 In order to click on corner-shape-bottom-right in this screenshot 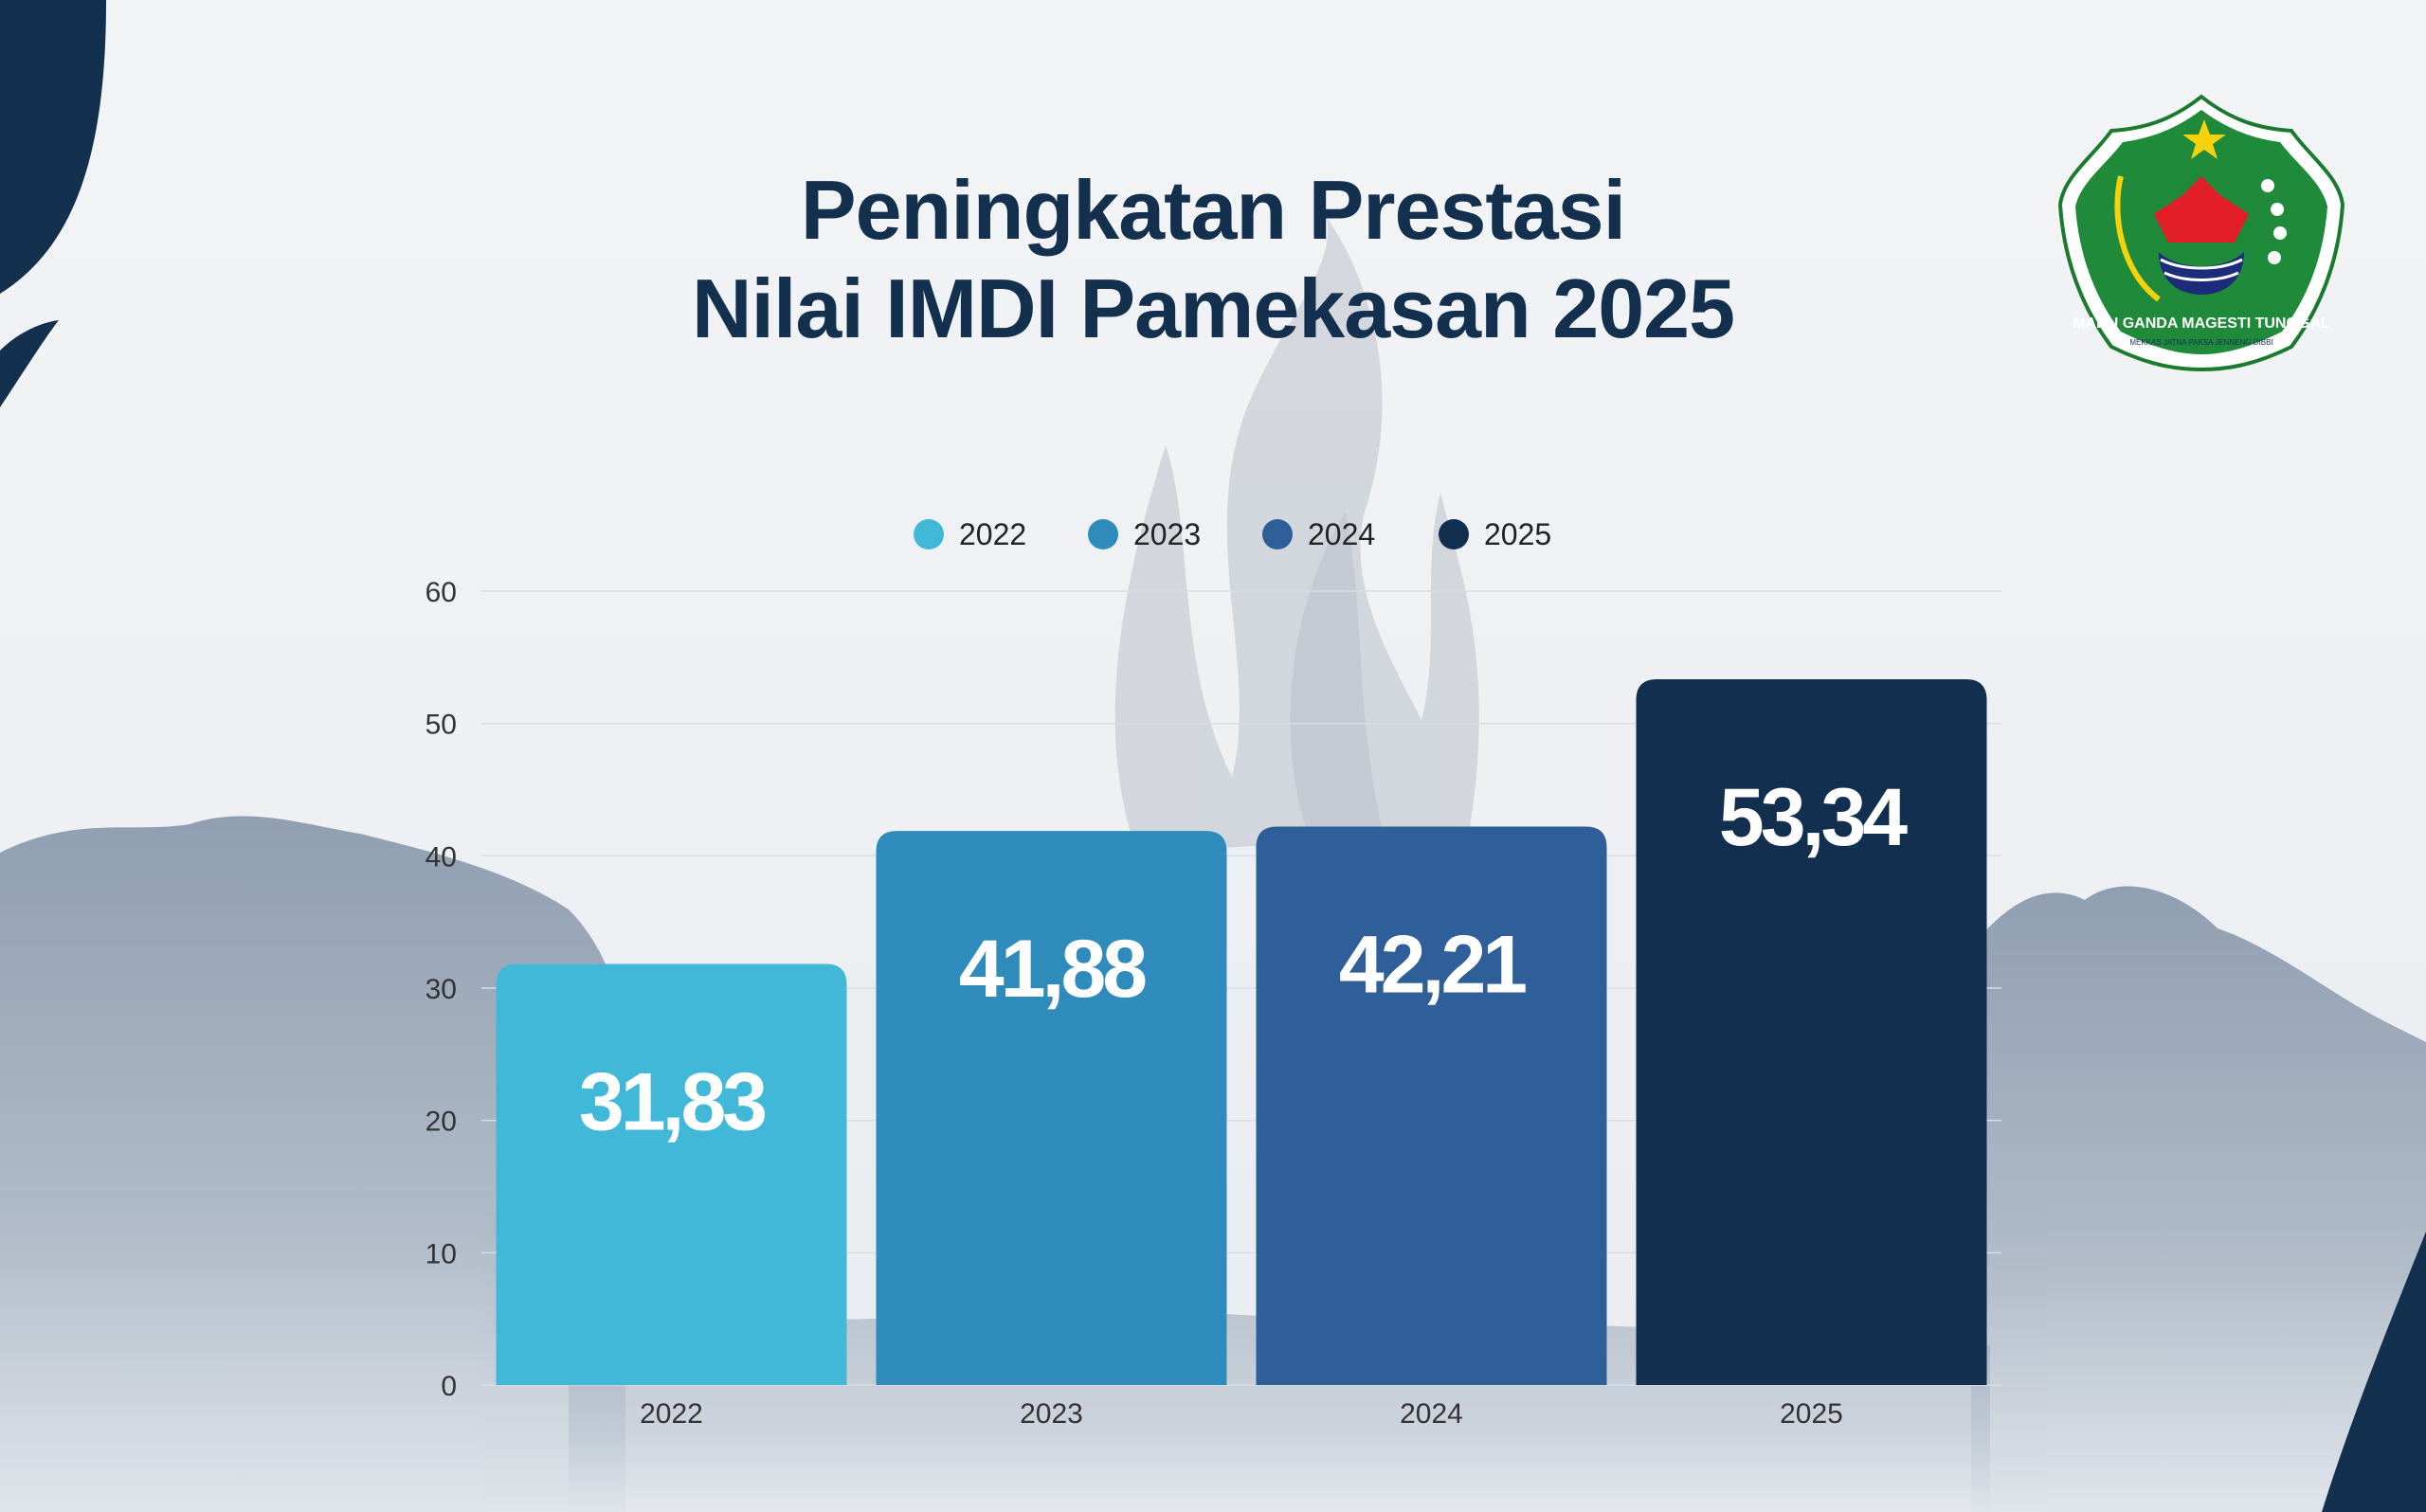, I will do `click(2374, 1372)`.